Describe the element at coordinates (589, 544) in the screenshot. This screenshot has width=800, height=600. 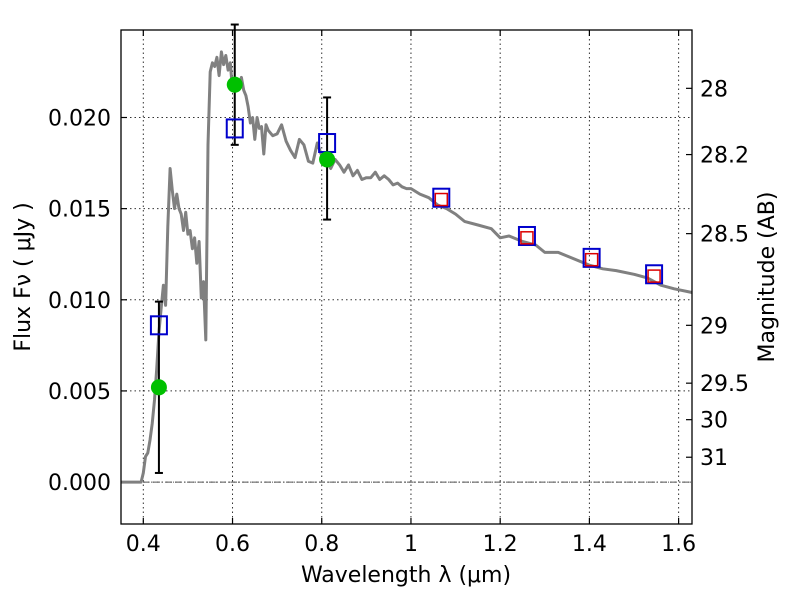
I see `x-tick-label: 1.4` at that location.